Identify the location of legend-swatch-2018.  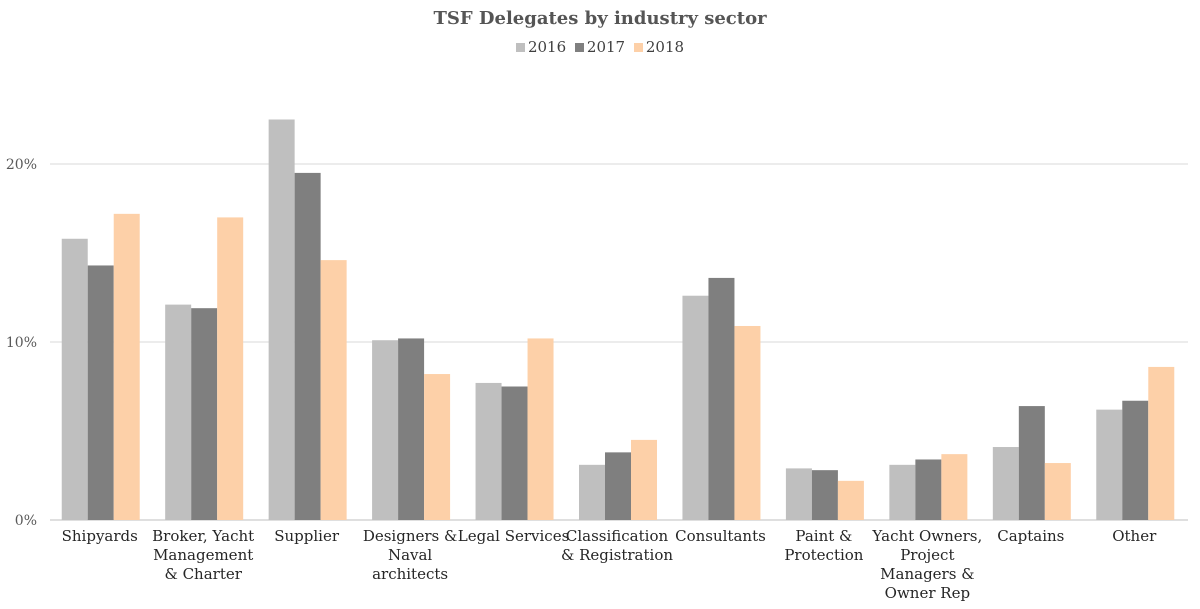
(638, 47).